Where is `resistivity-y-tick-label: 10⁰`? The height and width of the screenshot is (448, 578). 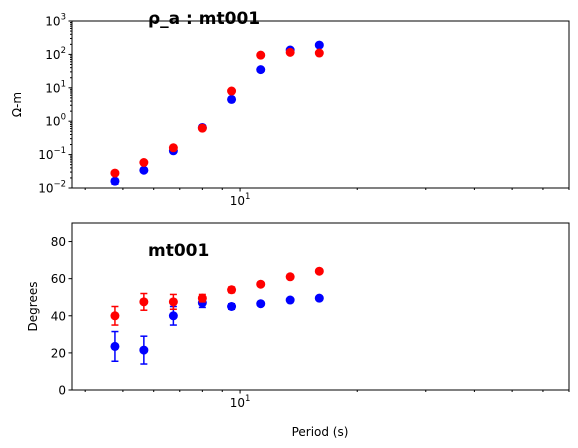 resistivity-y-tick-label: 10⁰ is located at coordinates (55, 121).